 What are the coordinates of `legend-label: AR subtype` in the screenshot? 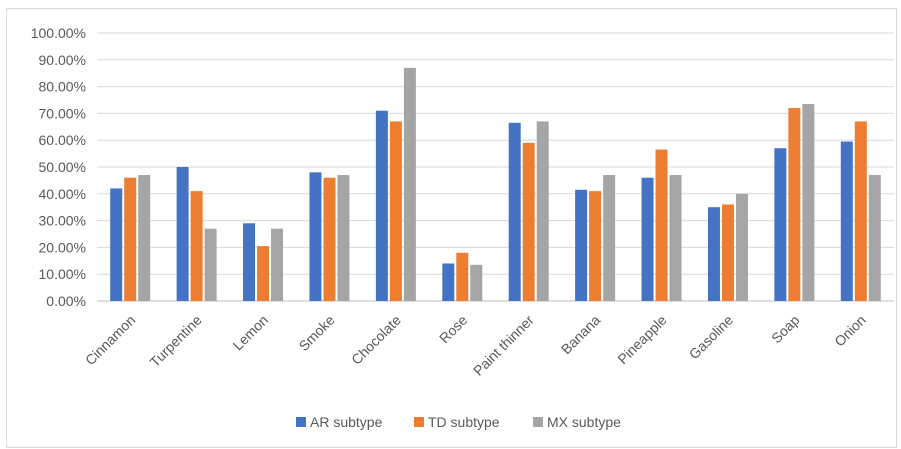 It's located at (346, 422).